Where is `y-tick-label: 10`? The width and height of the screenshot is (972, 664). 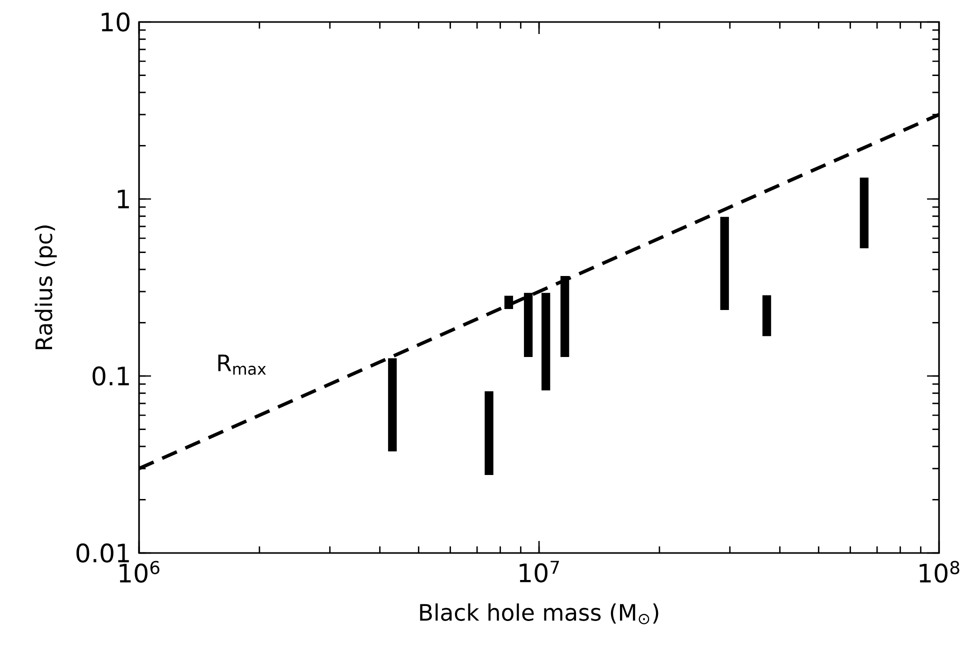 y-tick-label: 10 is located at coordinates (116, 22).